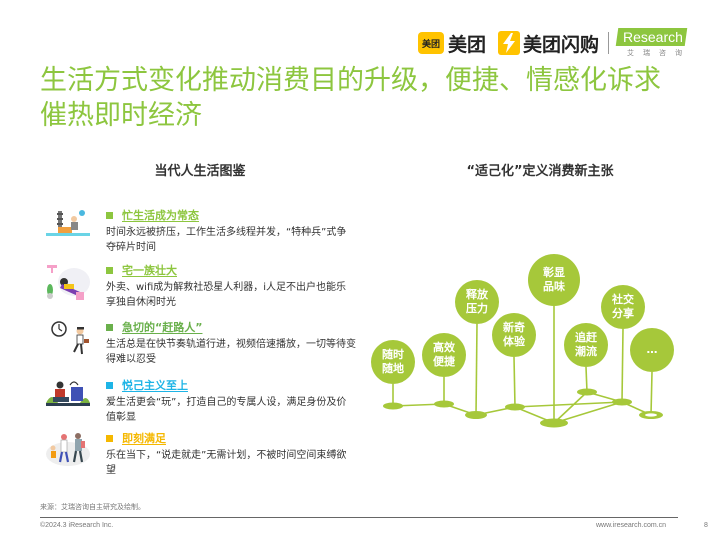  Describe the element at coordinates (226, 240) in the screenshot. I see `item-description: 时间永远被挤压，工作生活多线程并发，“特种兵”式争夺碎片时间` at that location.